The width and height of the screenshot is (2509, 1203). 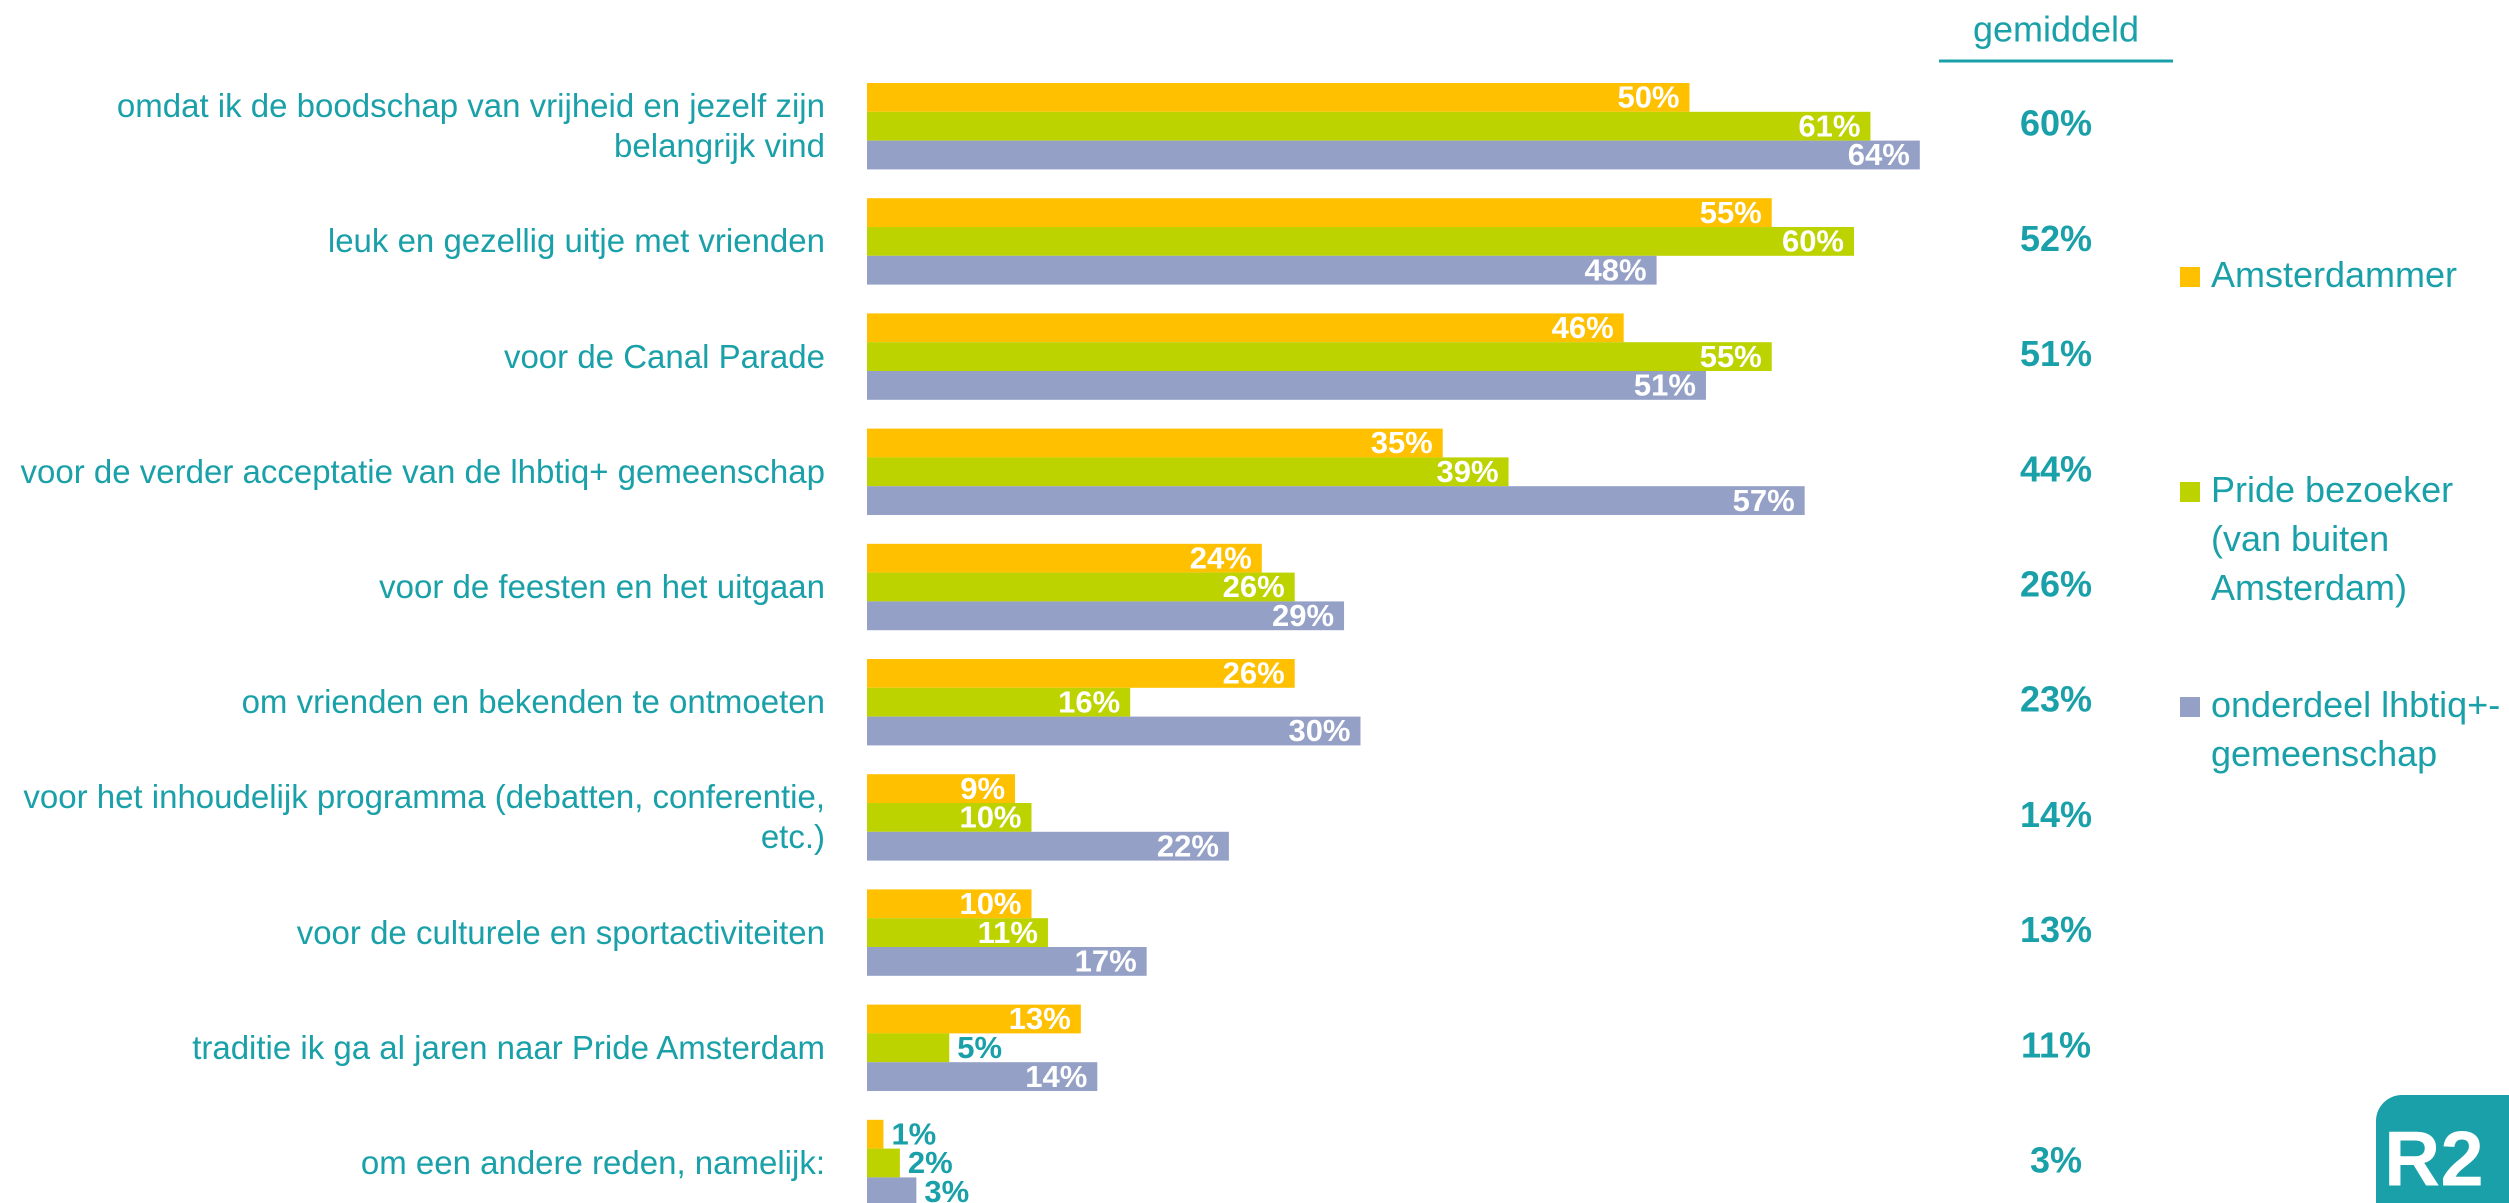 I want to click on average-value: 51%, so click(x=2056, y=353).